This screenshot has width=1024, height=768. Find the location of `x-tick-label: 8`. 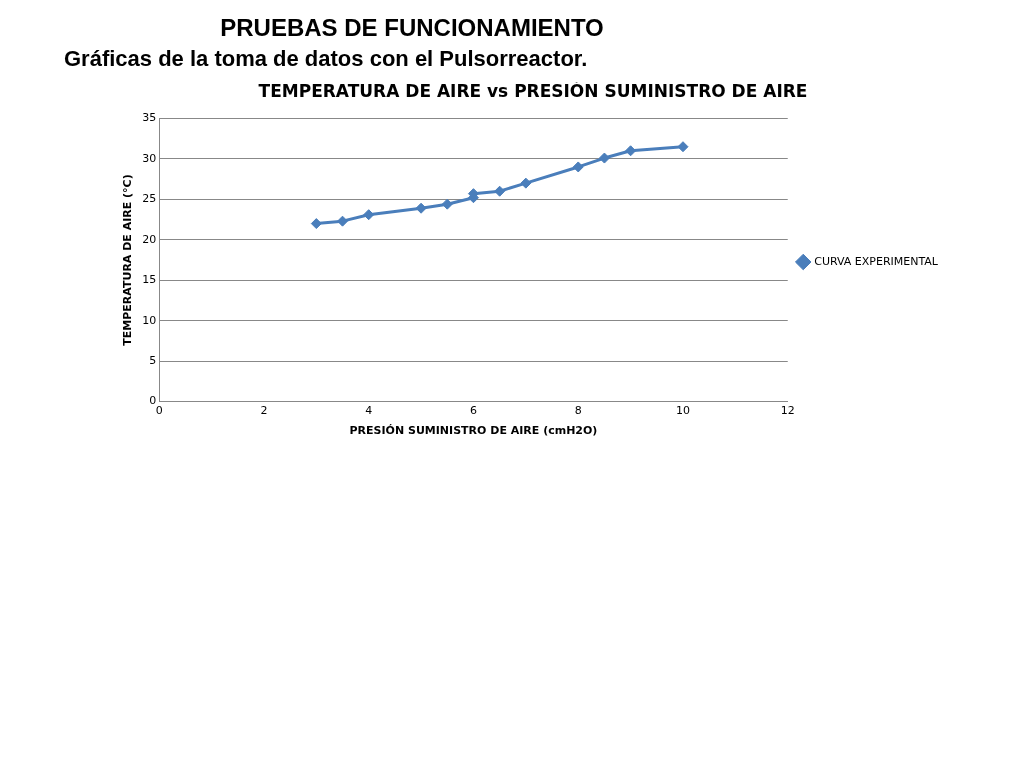

x-tick-label: 8 is located at coordinates (578, 411).